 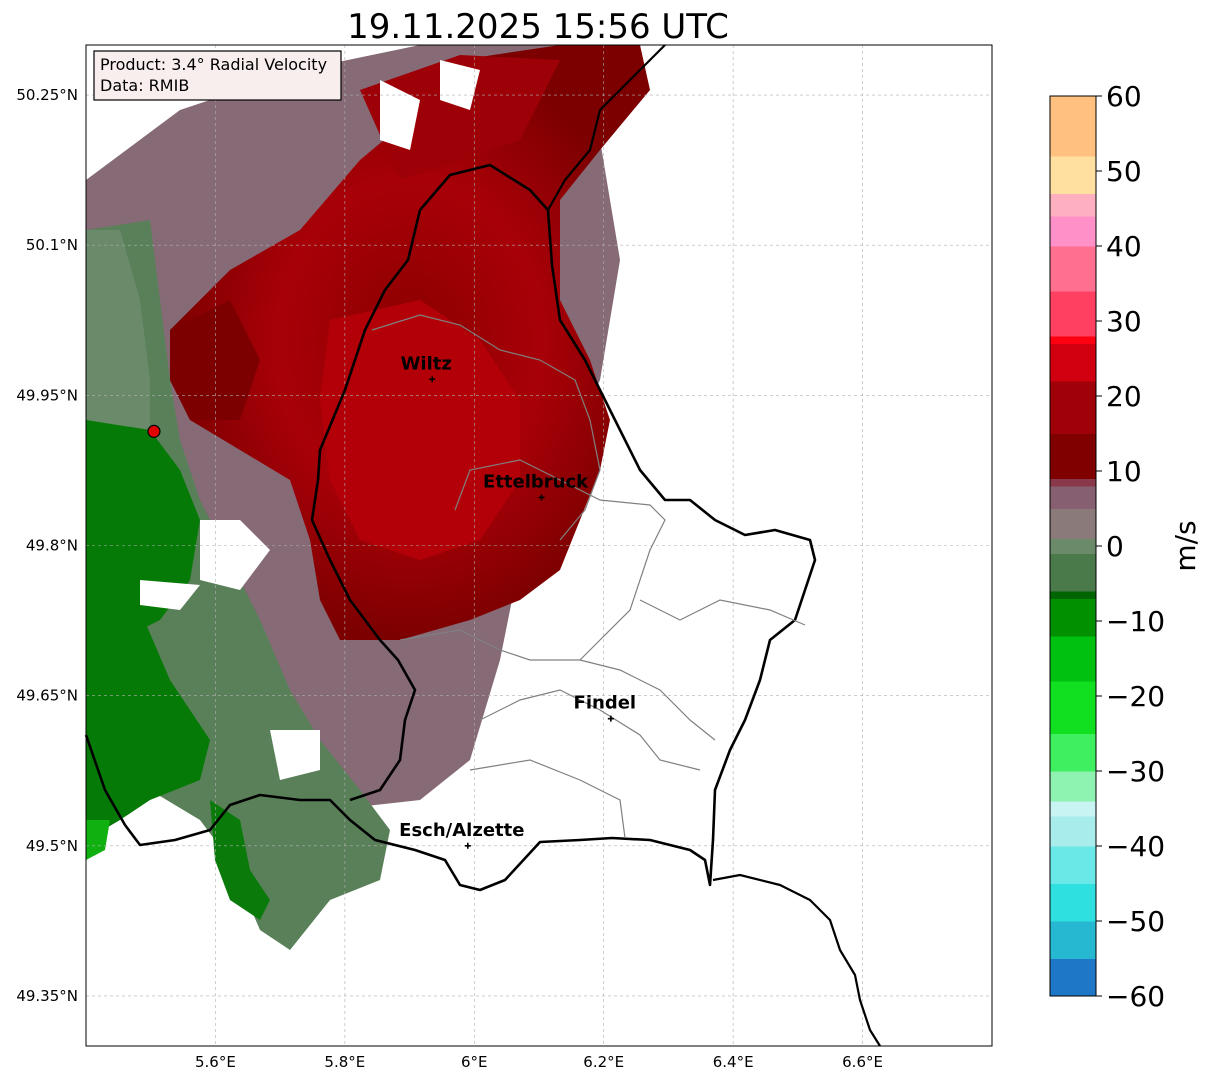 I want to click on lon-tick-label-5: 6.6°E, so click(x=862, y=1062).